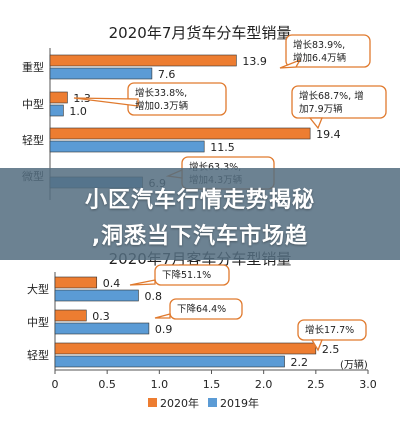 This screenshot has width=400, height=429. Describe the element at coordinates (331, 96) in the screenshot. I see `callout-text: 增长68.7%, 增` at that location.